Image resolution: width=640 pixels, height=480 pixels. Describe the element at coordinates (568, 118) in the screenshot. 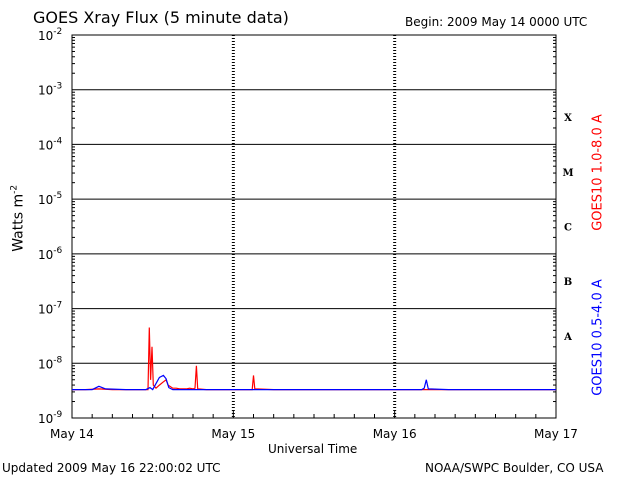

I see `flare-class-label: X` at that location.